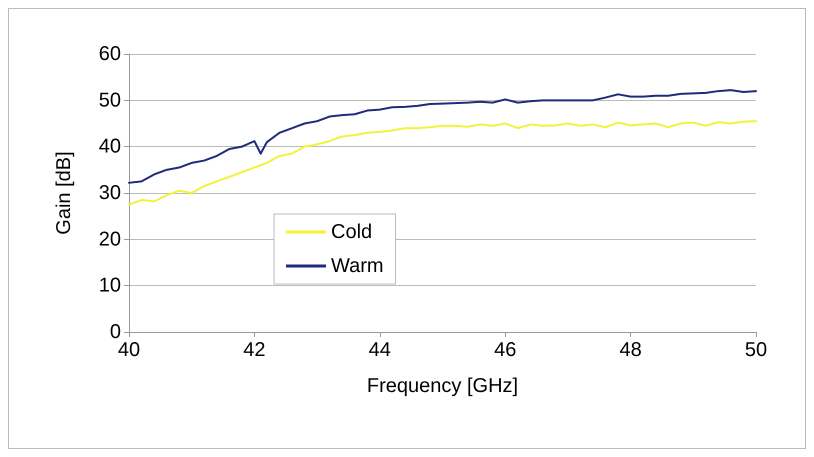 Image resolution: width=814 pixels, height=457 pixels. What do you see at coordinates (254, 350) in the screenshot?
I see `x-tick-label: 42` at bounding box center [254, 350].